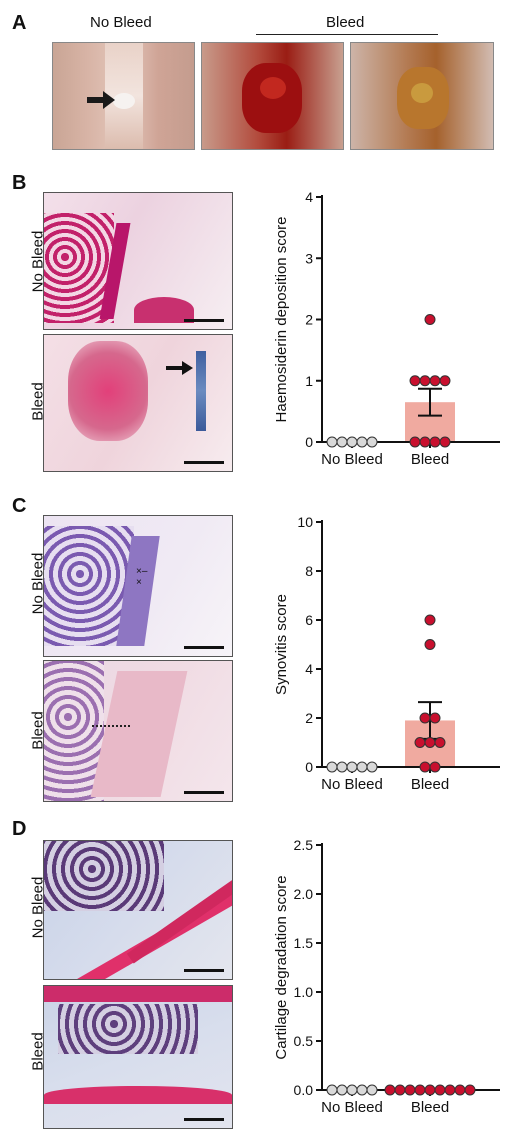  Describe the element at coordinates (309, 381) in the screenshot. I see `y-tick-label: 1` at that location.